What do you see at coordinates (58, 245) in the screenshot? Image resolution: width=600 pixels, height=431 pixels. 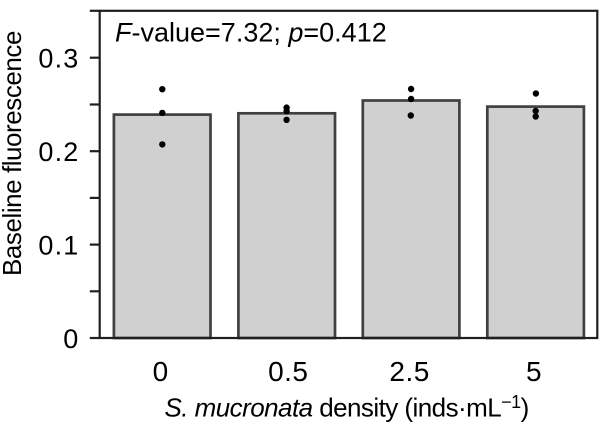 I see `svg-text: 0.1` at bounding box center [58, 245].